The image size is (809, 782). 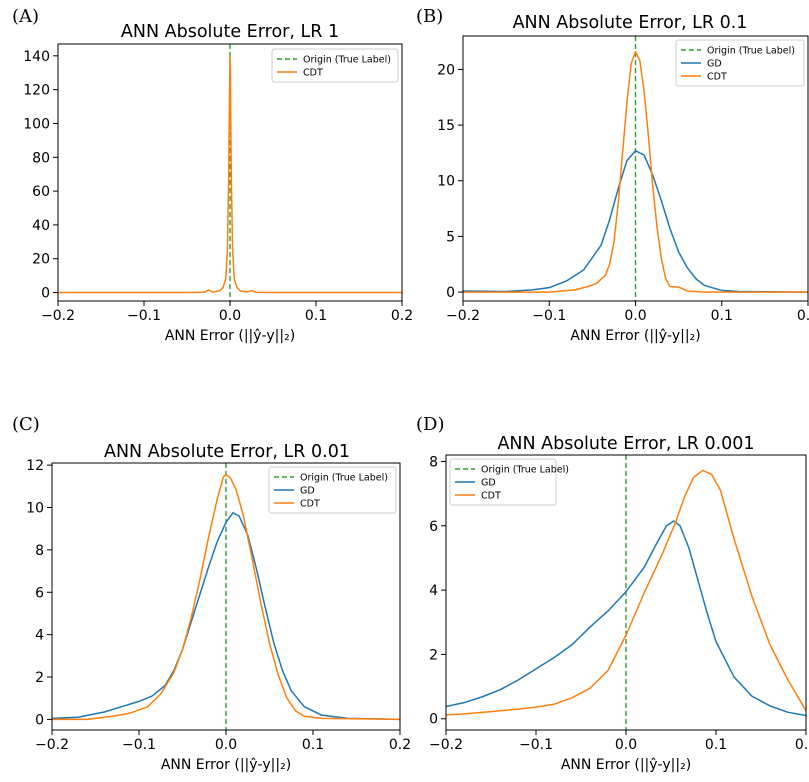 What do you see at coordinates (36, 91) in the screenshot?
I see `y-tick-label: 120` at bounding box center [36, 91].